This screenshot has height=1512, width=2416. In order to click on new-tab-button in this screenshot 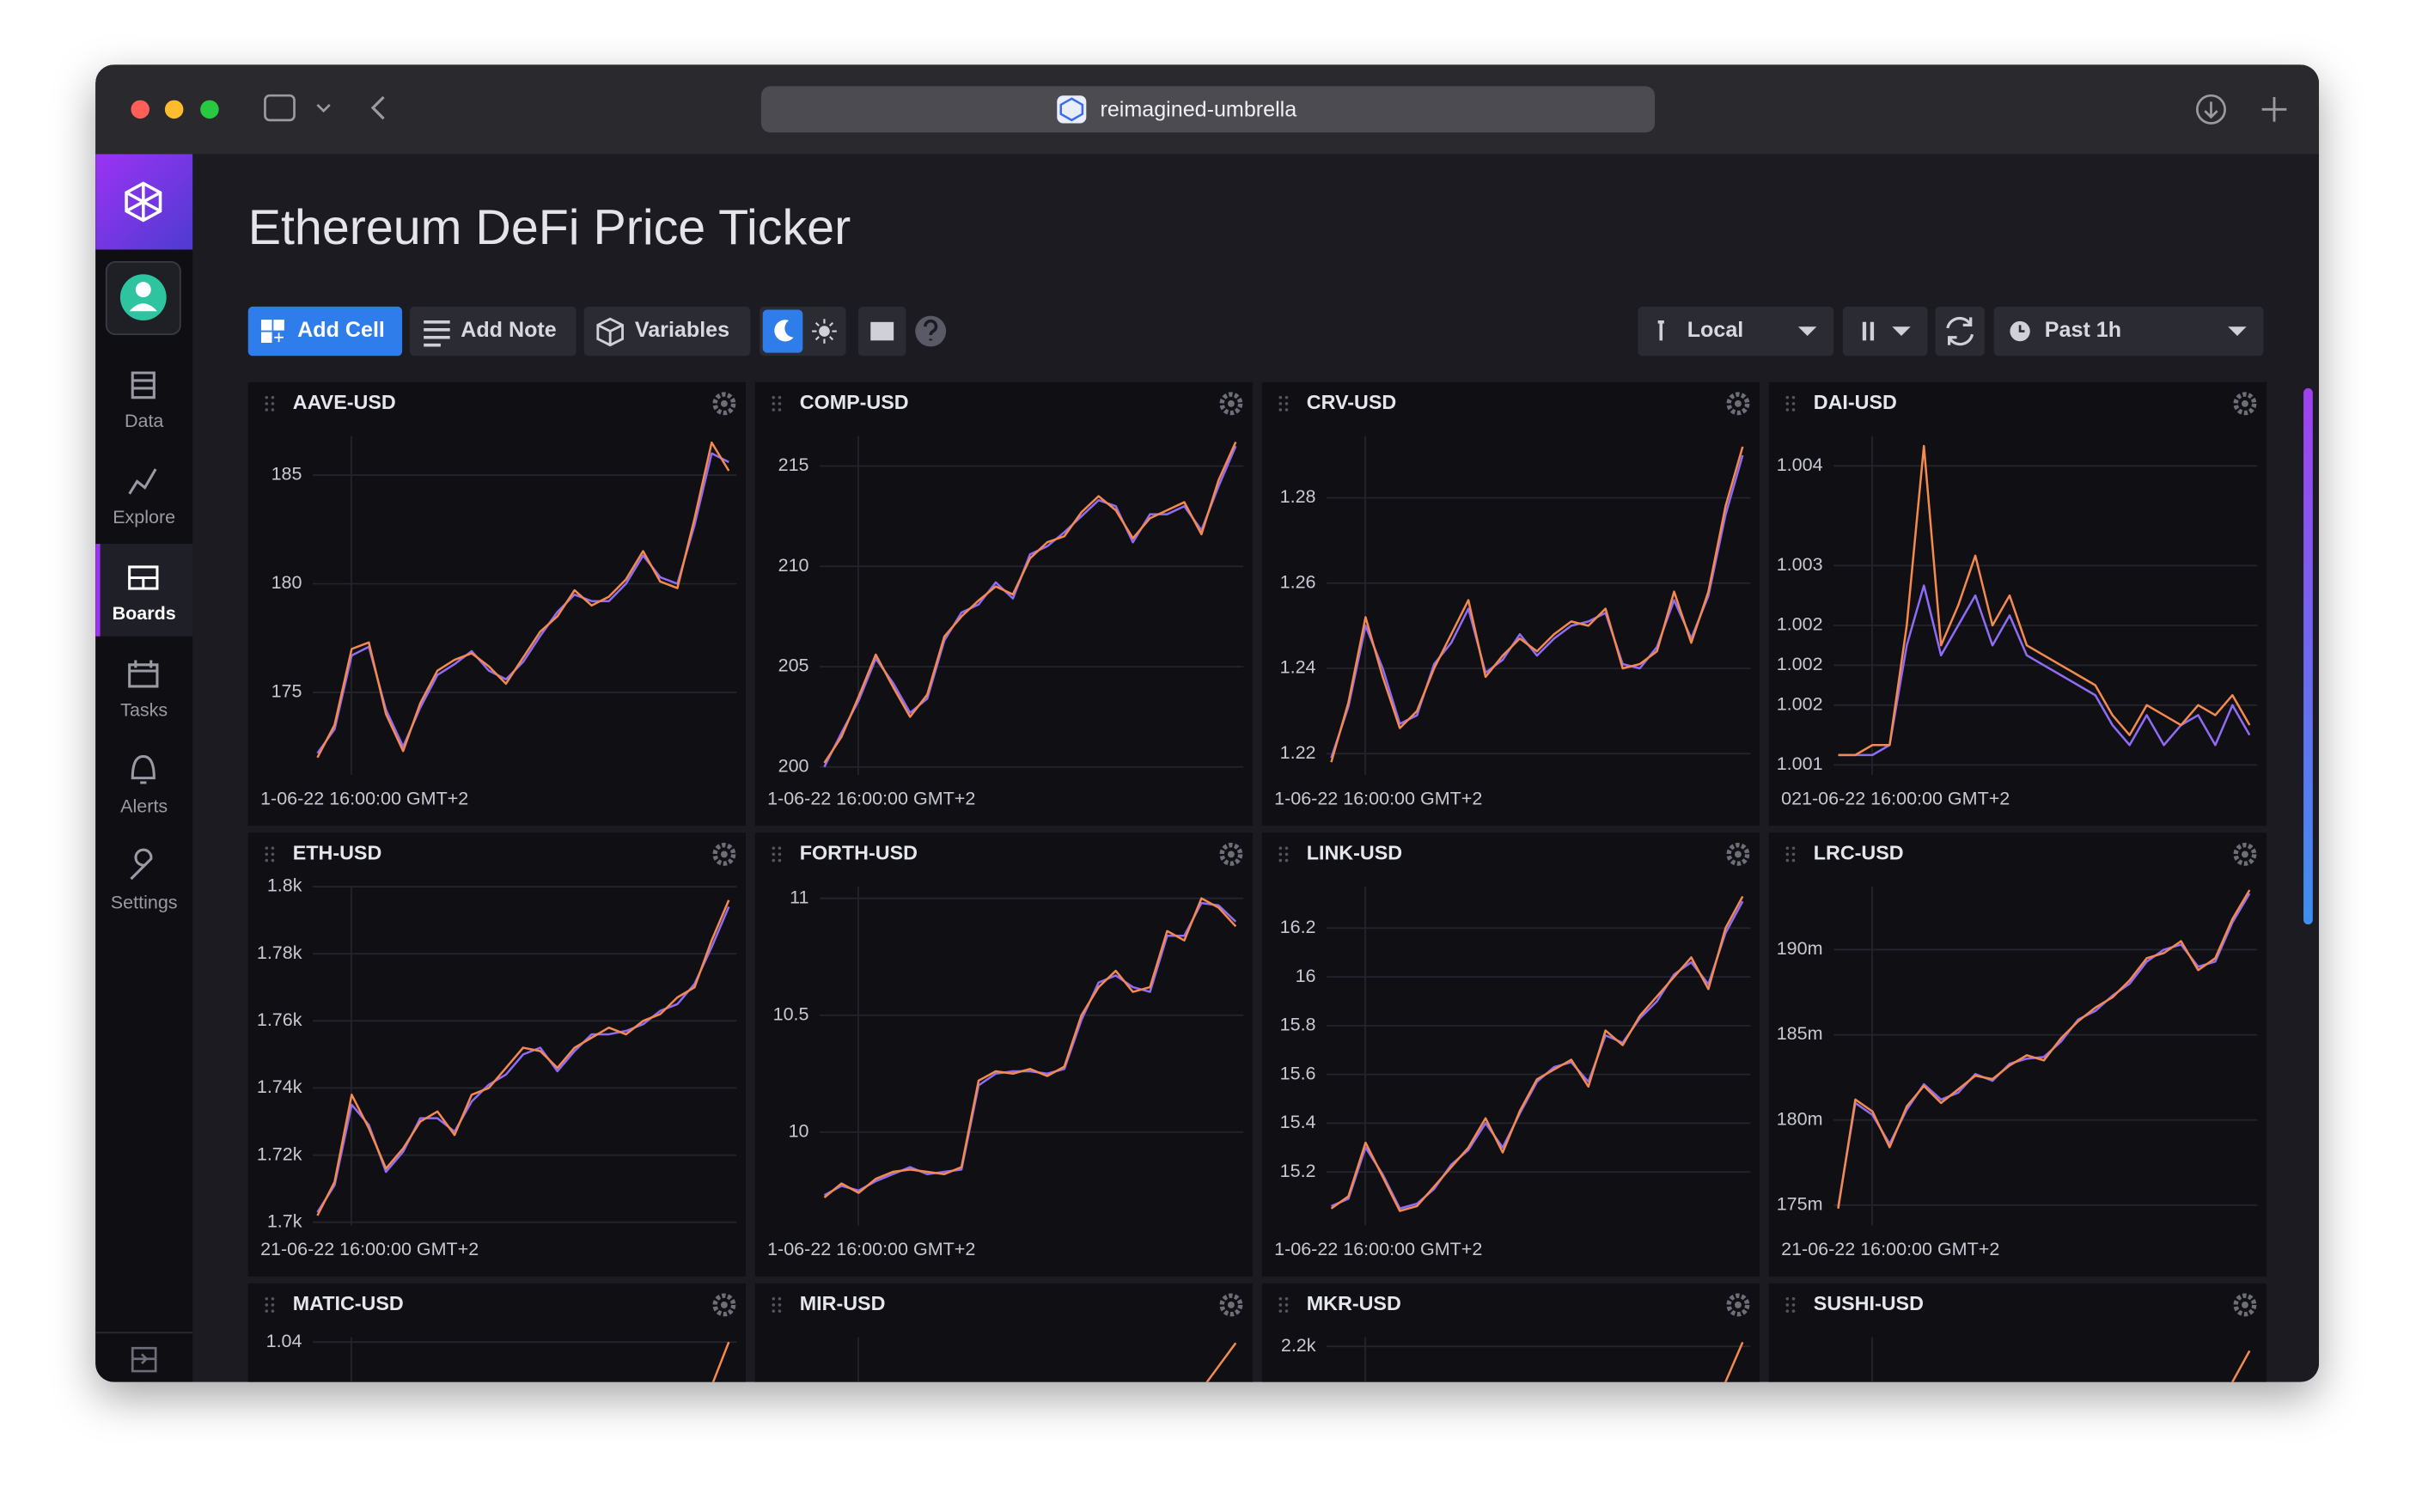, I will do `click(2274, 109)`.